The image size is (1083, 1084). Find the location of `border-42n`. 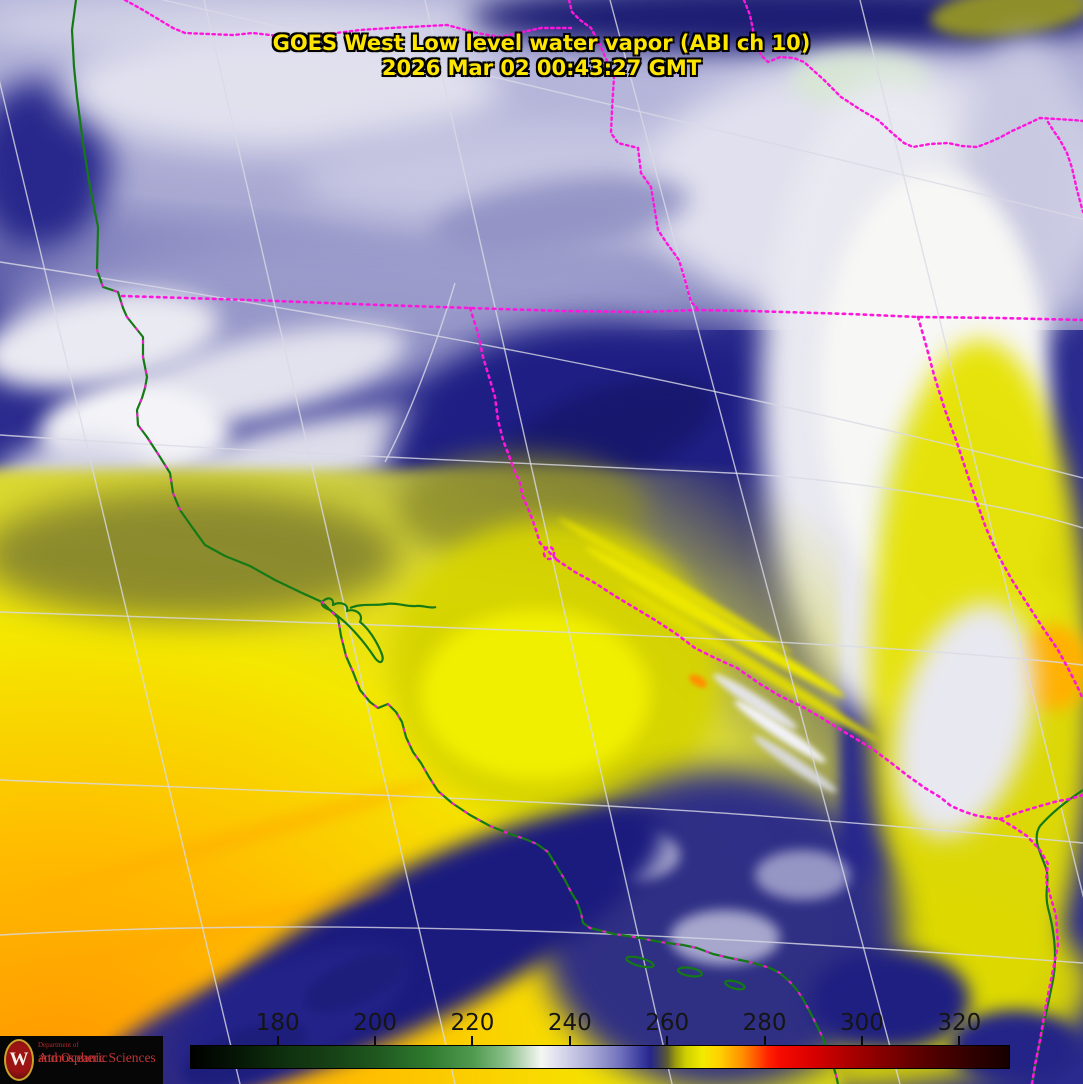

border-42n is located at coordinates (601, 308).